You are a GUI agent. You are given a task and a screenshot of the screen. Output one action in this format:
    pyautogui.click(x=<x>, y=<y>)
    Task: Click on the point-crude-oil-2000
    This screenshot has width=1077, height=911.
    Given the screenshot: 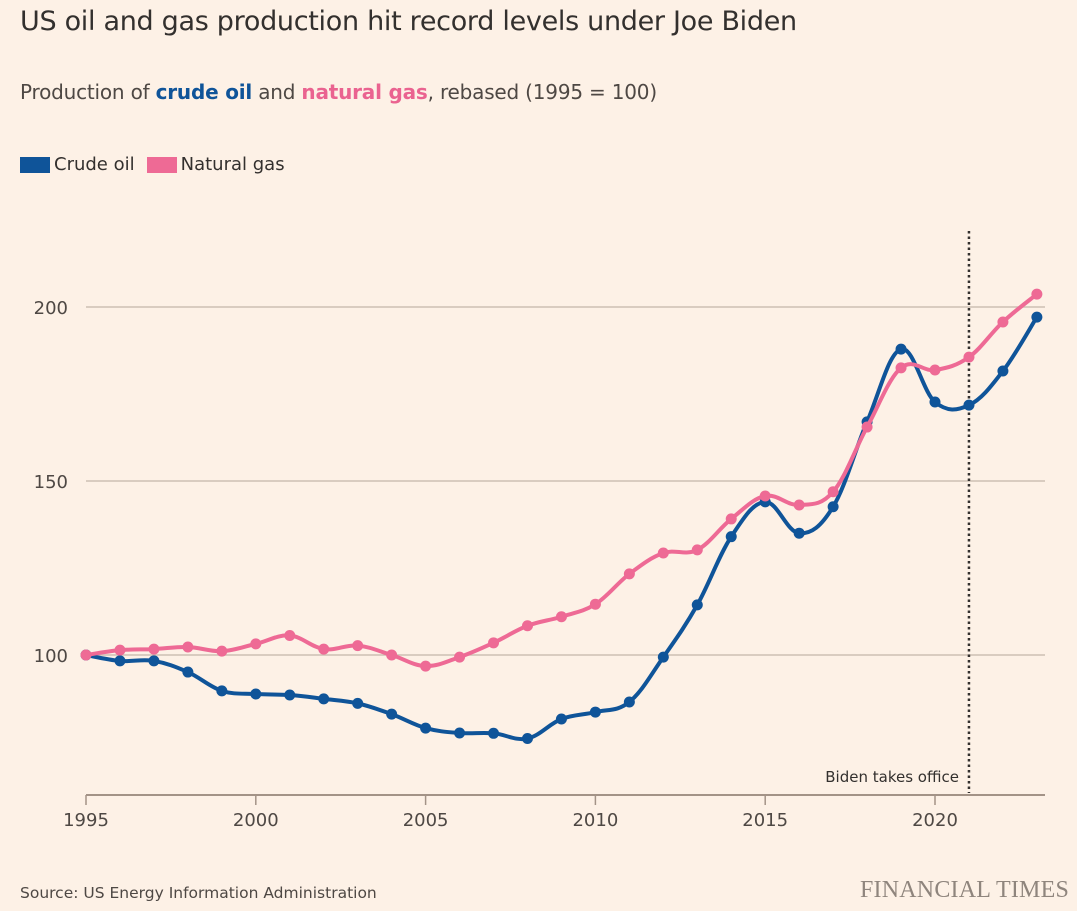 What is the action you would take?
    pyautogui.click(x=256, y=694)
    